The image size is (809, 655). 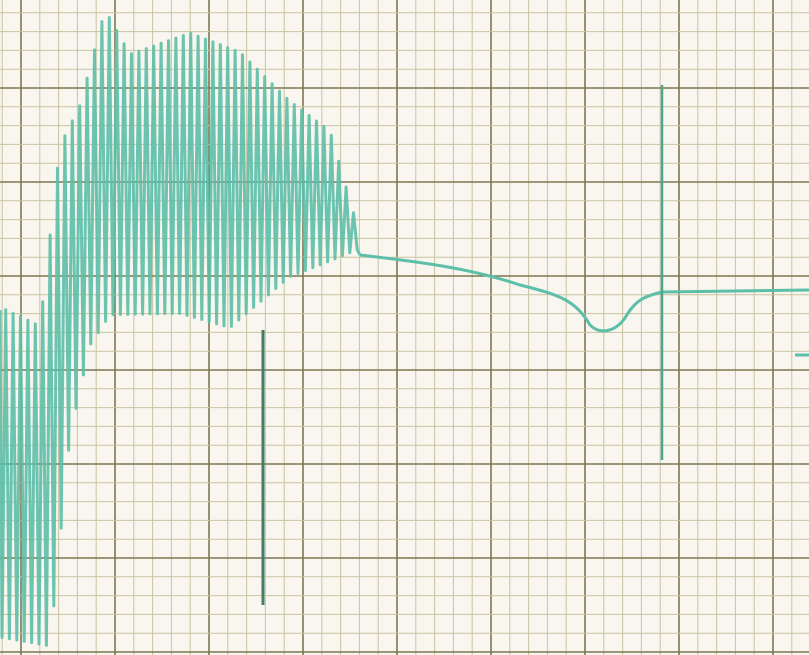 I want to click on trace-tail, so click(x=584, y=293).